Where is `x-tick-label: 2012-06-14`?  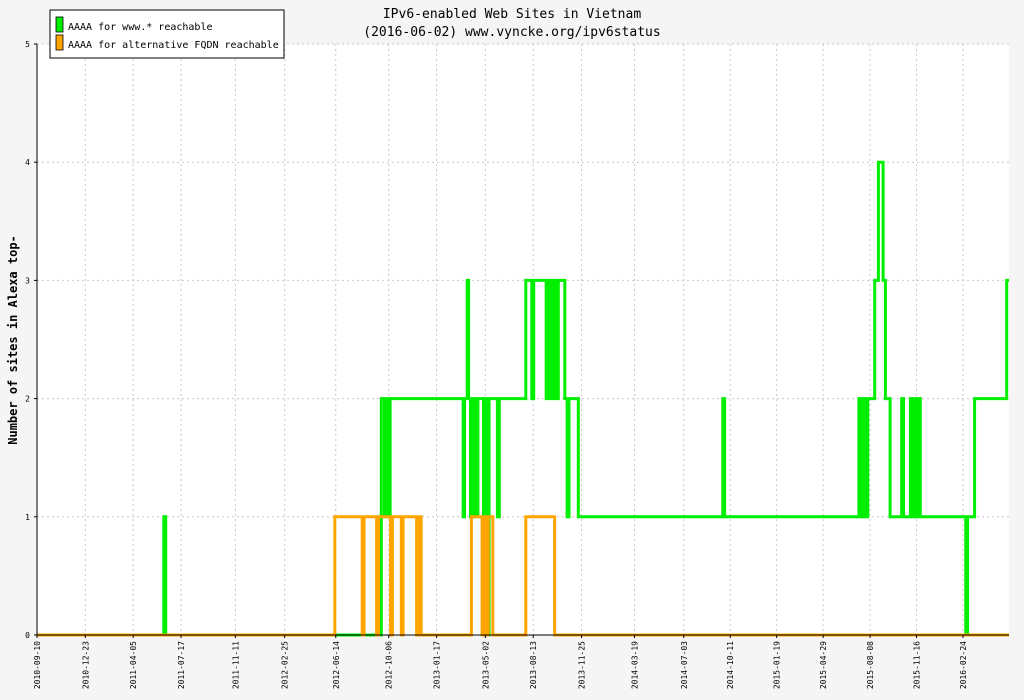
x-tick-label: 2012-06-14 is located at coordinates (336, 665).